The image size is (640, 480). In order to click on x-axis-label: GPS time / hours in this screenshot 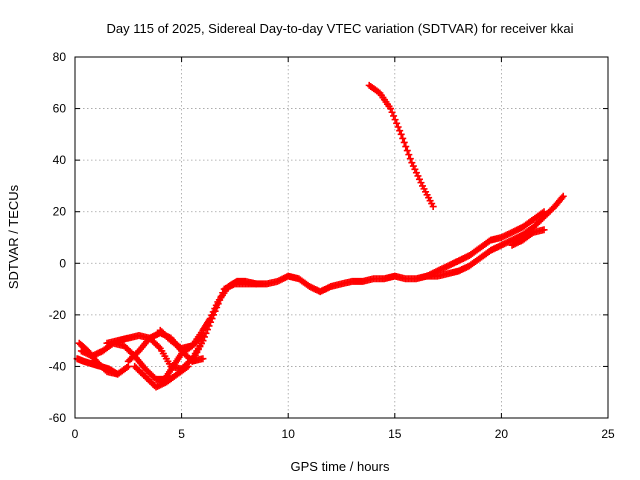, I will do `click(340, 466)`.